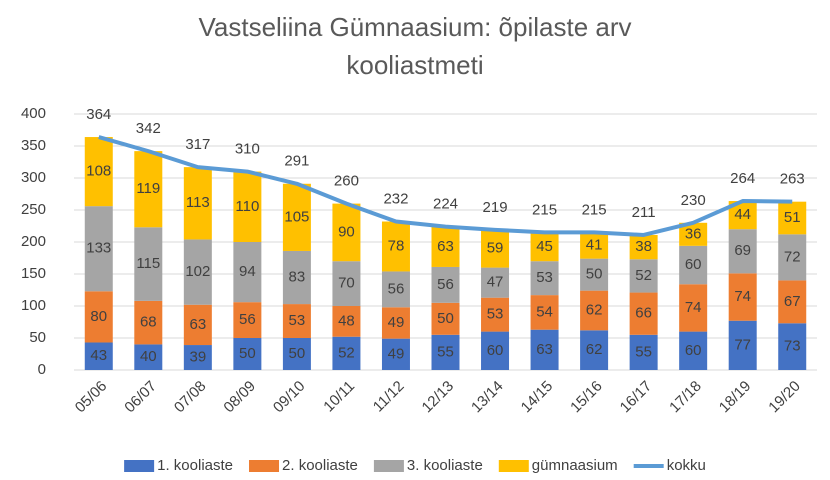  Describe the element at coordinates (792, 346) in the screenshot. I see `data-label: 73` at that location.